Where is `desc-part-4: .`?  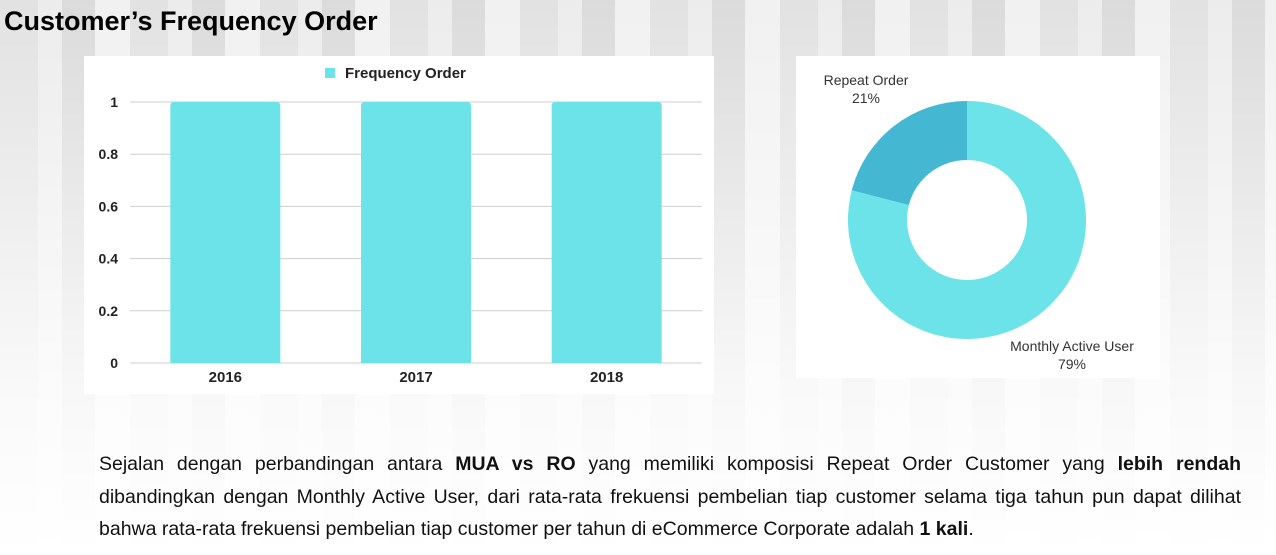 desc-part-4: . is located at coordinates (971, 529).